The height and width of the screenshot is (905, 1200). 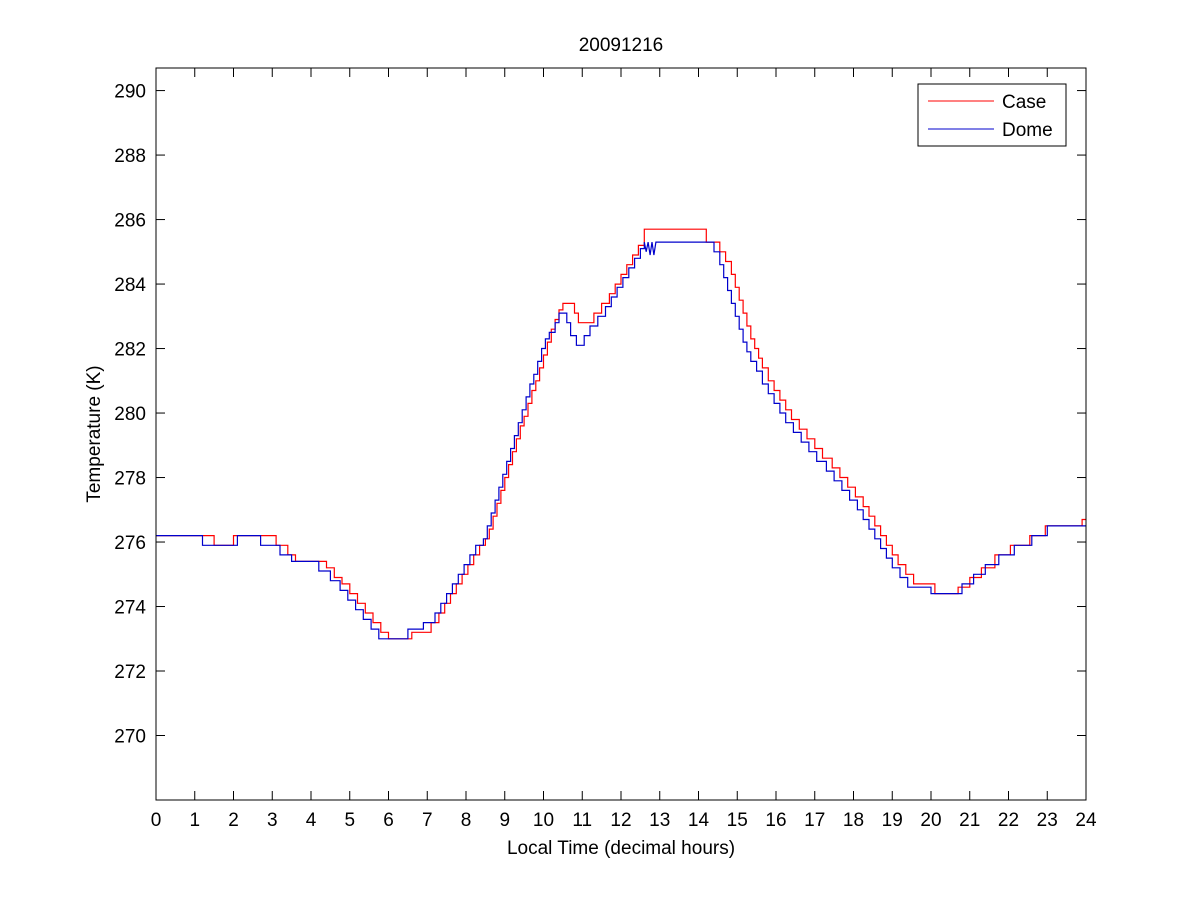 What do you see at coordinates (737, 820) in the screenshot?
I see `x-tick-label: 15` at bounding box center [737, 820].